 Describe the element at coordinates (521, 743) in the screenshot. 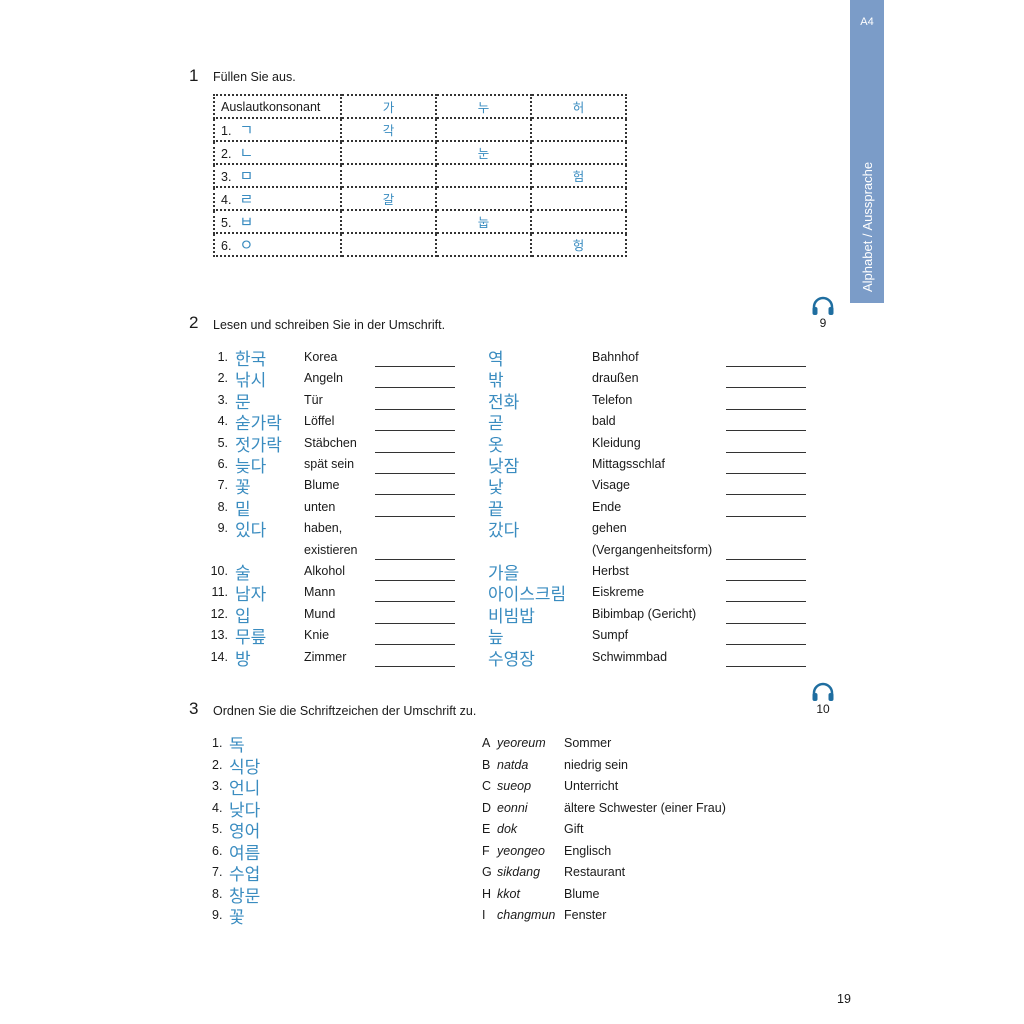

I see `romanization: yeoreum` at that location.